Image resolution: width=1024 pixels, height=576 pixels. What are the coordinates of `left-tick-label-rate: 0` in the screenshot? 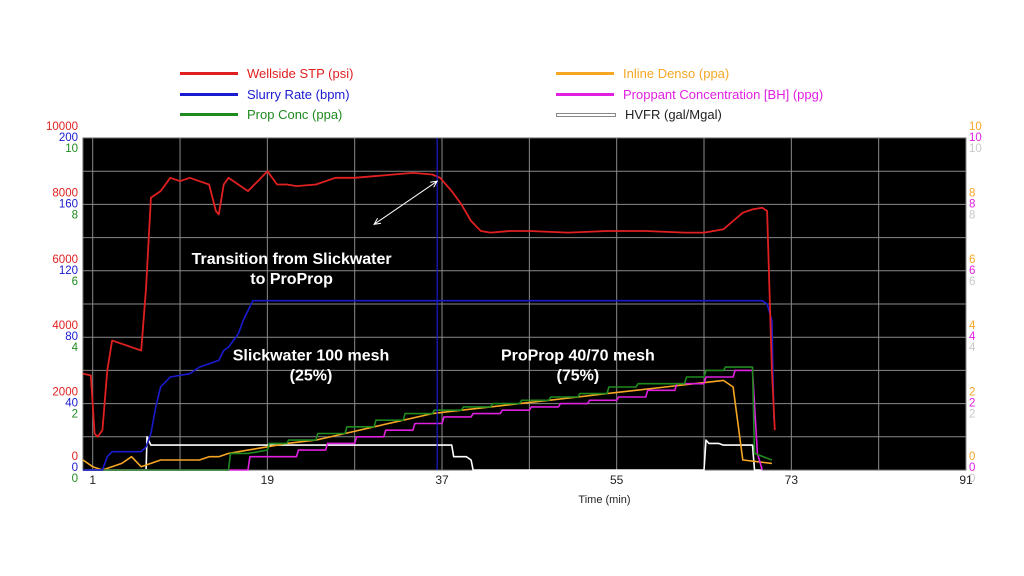 It's located at (75, 468).